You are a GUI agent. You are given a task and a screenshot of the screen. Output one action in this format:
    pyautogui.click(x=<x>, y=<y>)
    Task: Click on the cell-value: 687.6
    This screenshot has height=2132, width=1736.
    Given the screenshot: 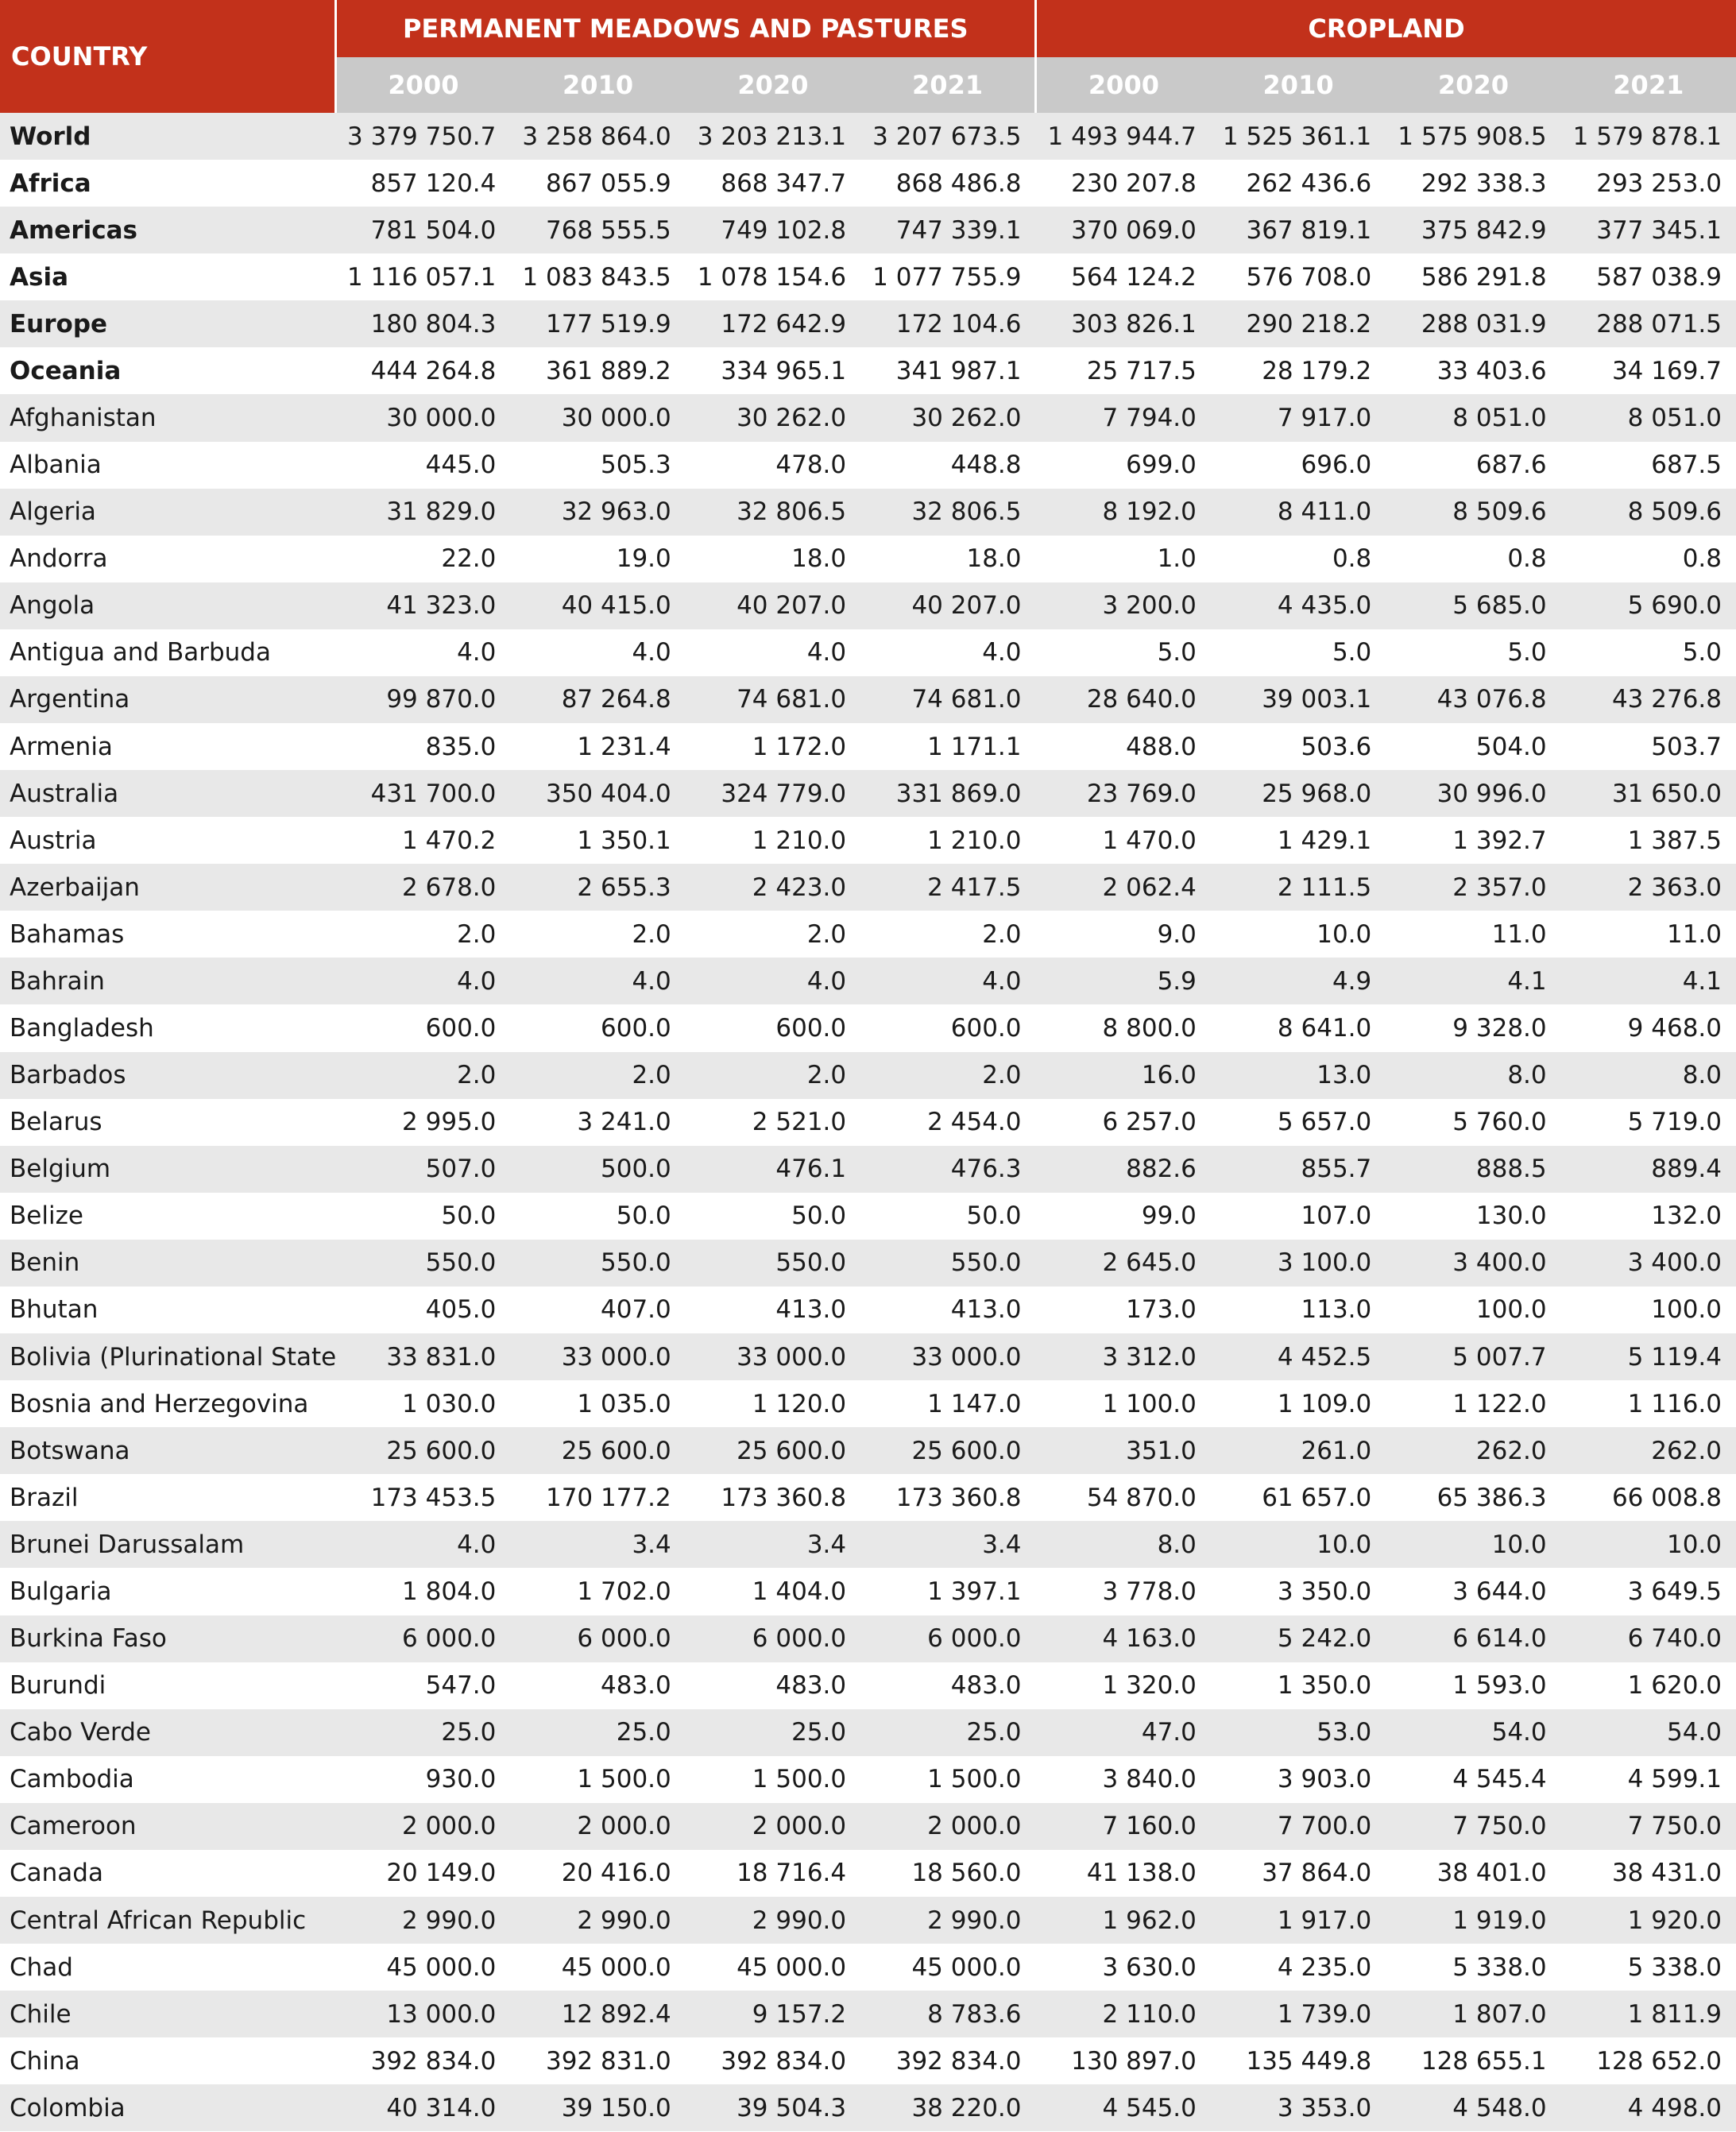 What is the action you would take?
    pyautogui.click(x=1511, y=465)
    